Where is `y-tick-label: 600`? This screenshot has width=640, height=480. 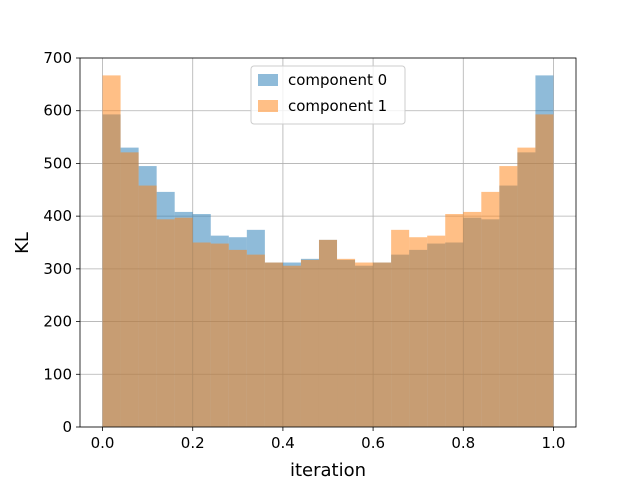
y-tick-label: 600 is located at coordinates (57, 111).